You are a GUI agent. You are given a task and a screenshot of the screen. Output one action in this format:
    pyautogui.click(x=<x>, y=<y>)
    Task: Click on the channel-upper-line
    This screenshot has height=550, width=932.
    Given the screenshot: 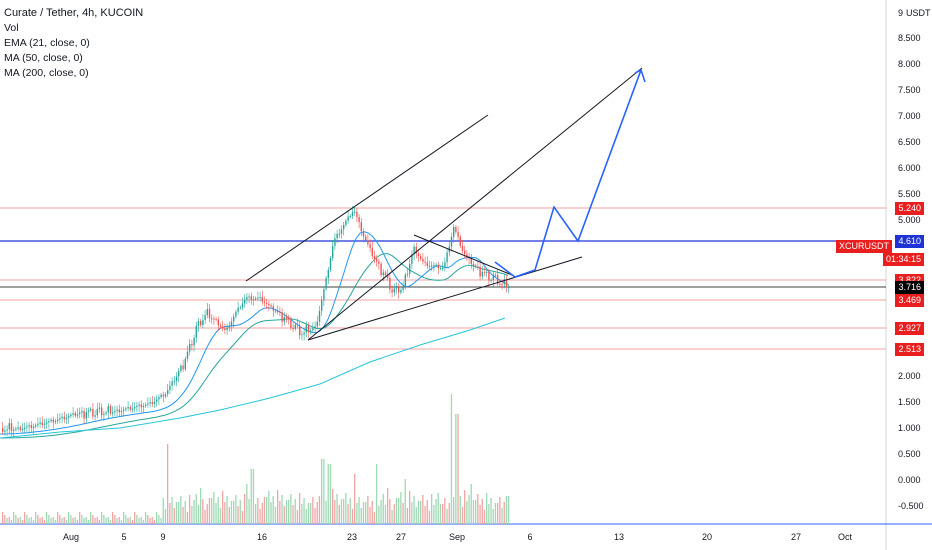 What is the action you would take?
    pyautogui.click(x=367, y=198)
    